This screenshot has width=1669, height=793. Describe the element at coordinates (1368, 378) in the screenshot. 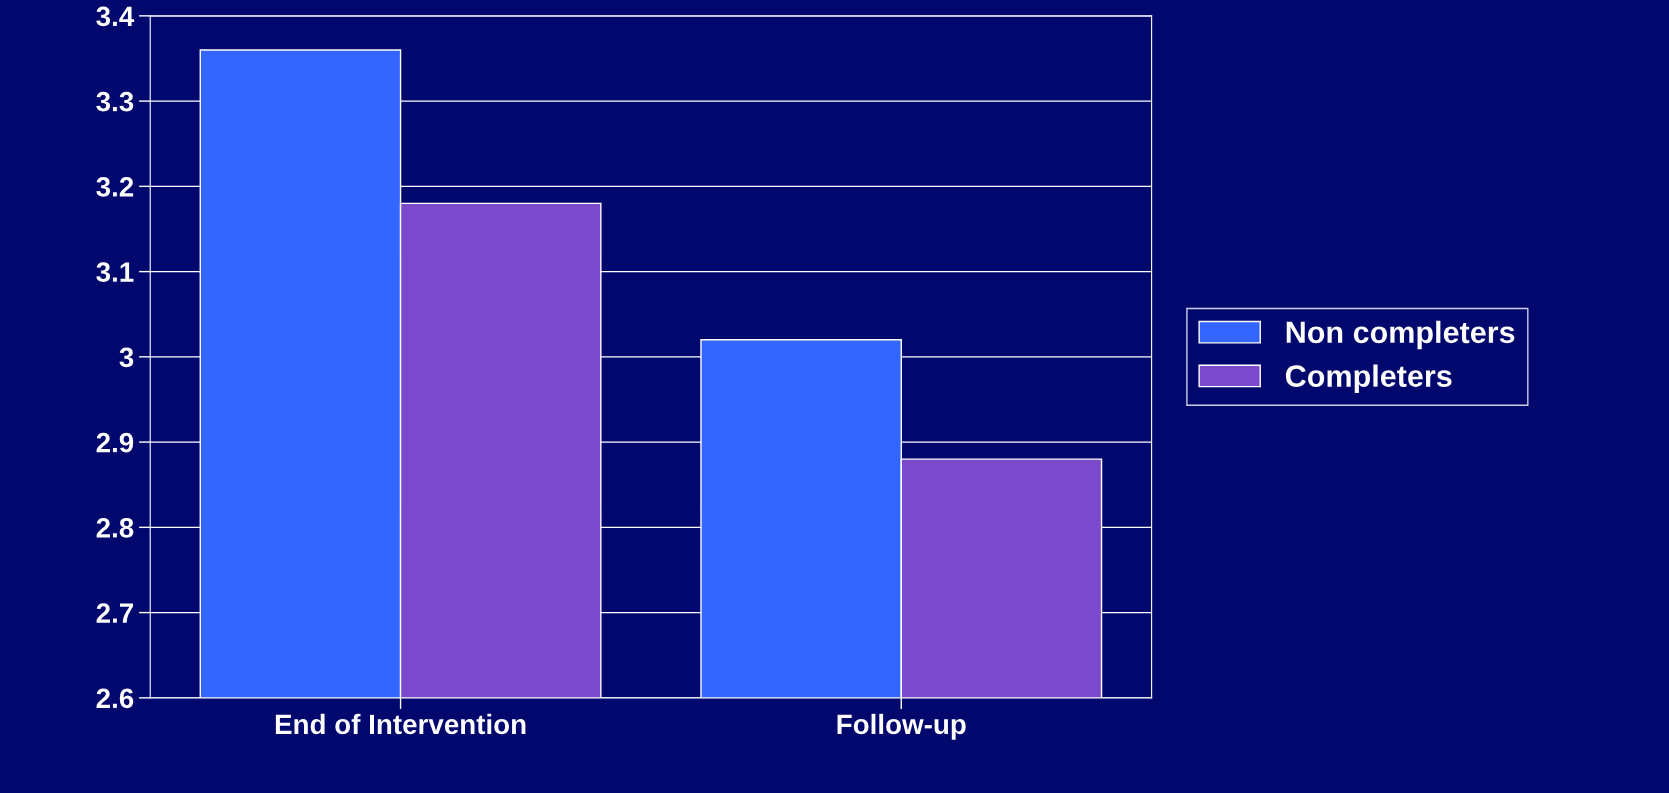

I see `legend-label: Completers` at that location.